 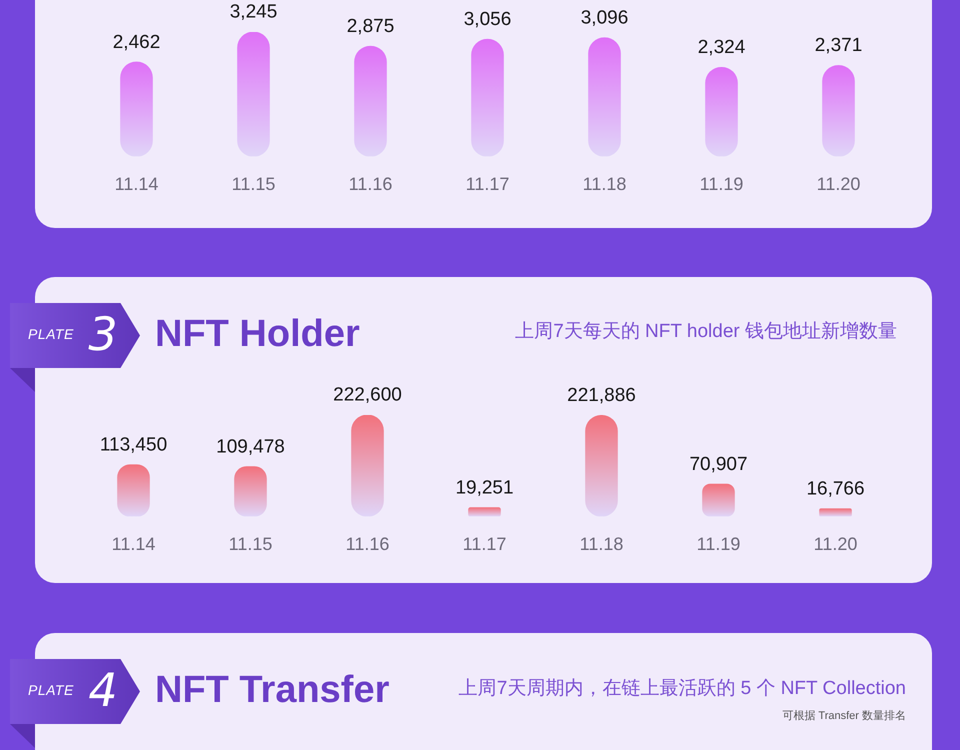 What do you see at coordinates (488, 19) in the screenshot?
I see `data-label: 3,056` at bounding box center [488, 19].